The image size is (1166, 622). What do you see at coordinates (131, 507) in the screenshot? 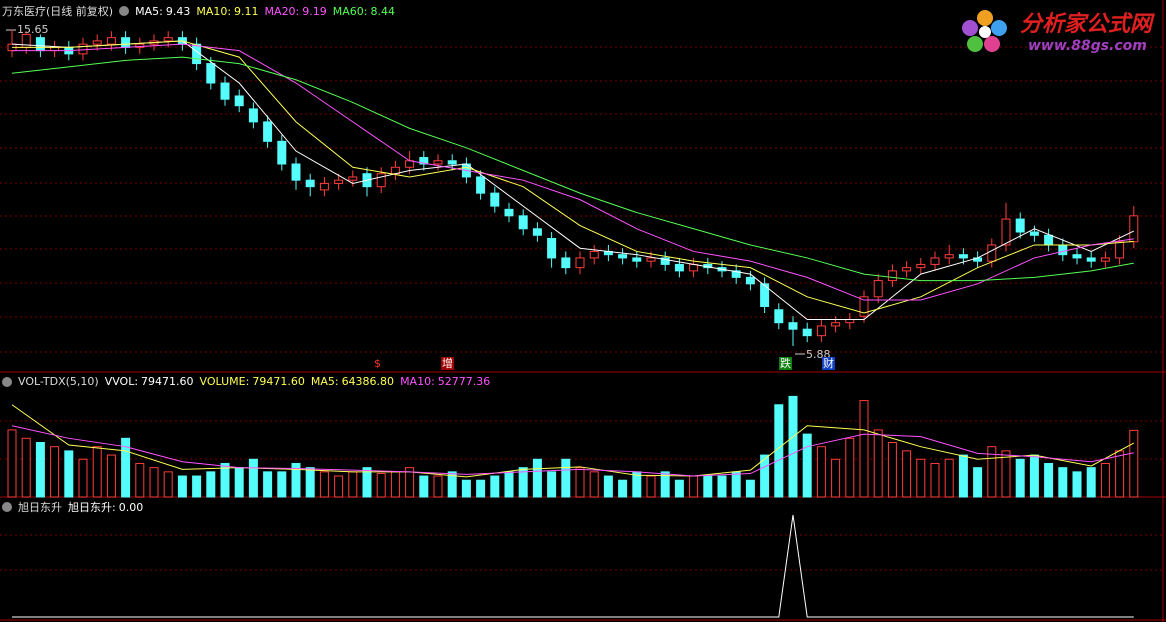
I see `legend-value: 0.00` at bounding box center [131, 507].